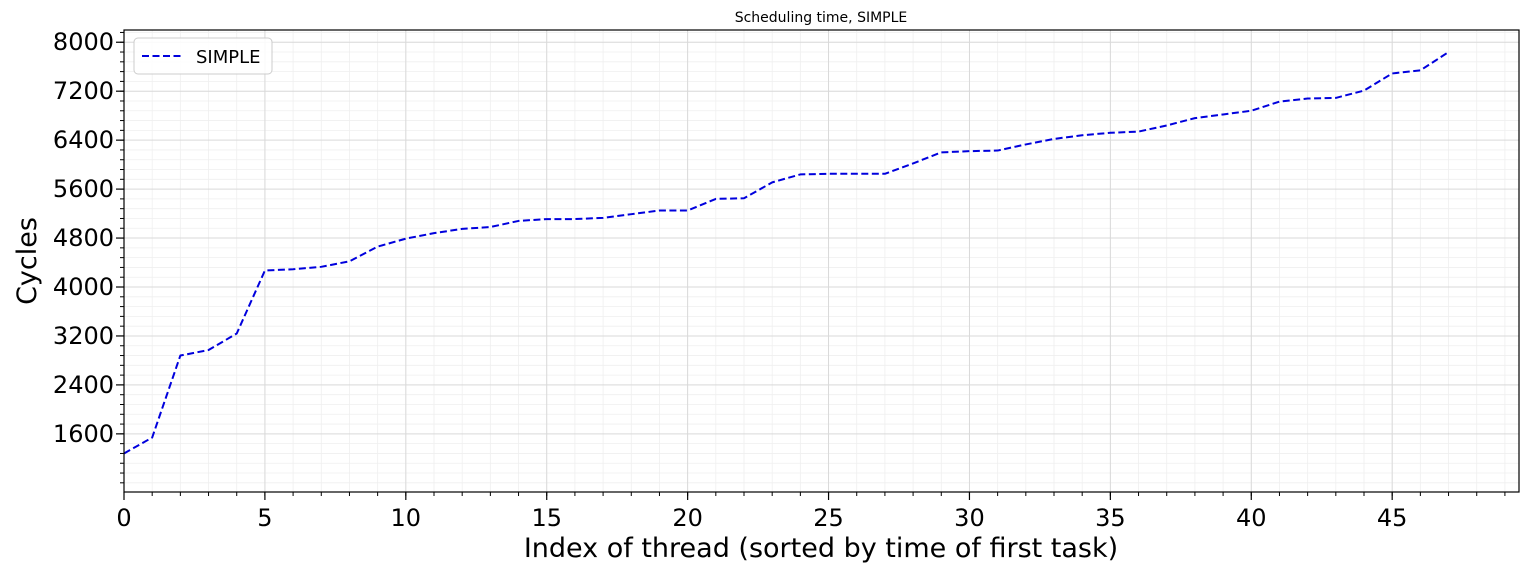 The height and width of the screenshot is (573, 1528). What do you see at coordinates (811, 512) in the screenshot?
I see `x-axis: 0 5 10 15 20 25 30 35 40 45` at bounding box center [811, 512].